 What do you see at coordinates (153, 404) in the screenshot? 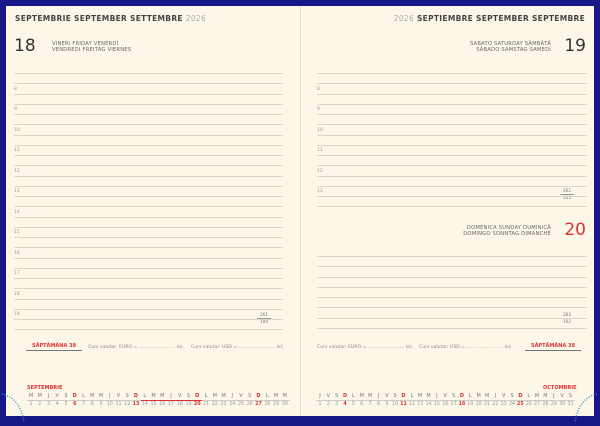
I see `calendar-day: 15` at bounding box center [153, 404].